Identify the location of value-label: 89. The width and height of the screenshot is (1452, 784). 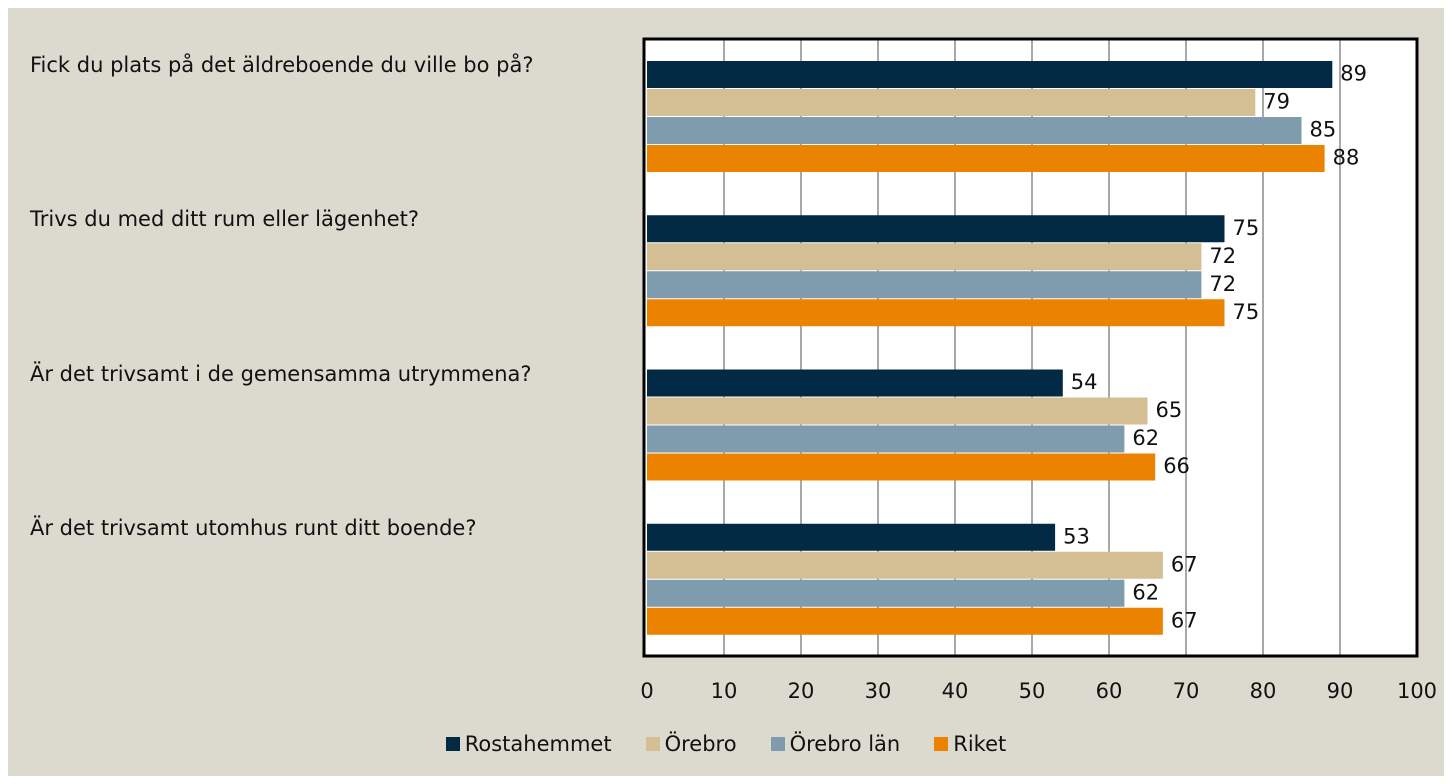
(1353, 74).